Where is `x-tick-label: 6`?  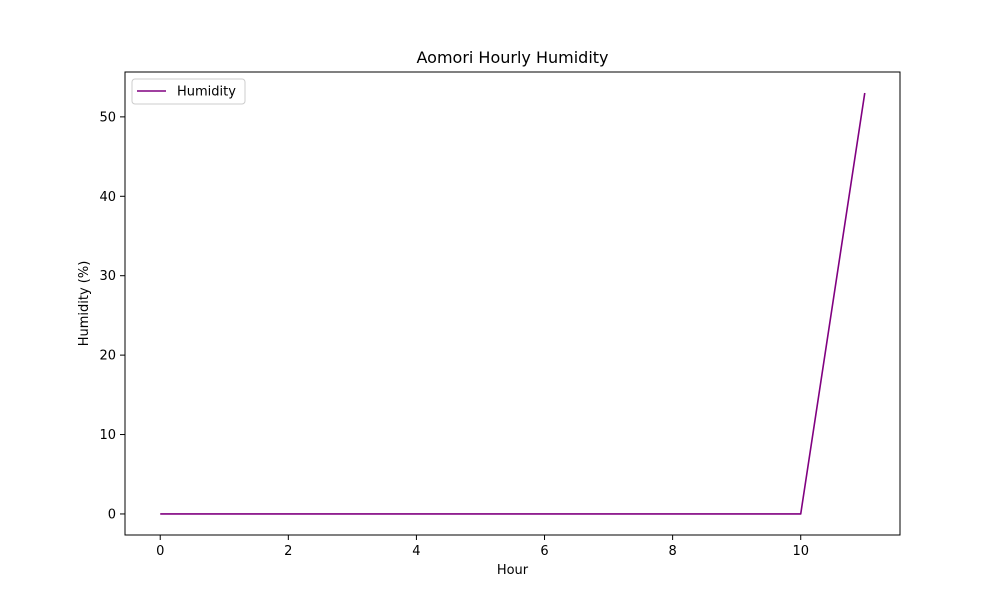 x-tick-label: 6 is located at coordinates (544, 551).